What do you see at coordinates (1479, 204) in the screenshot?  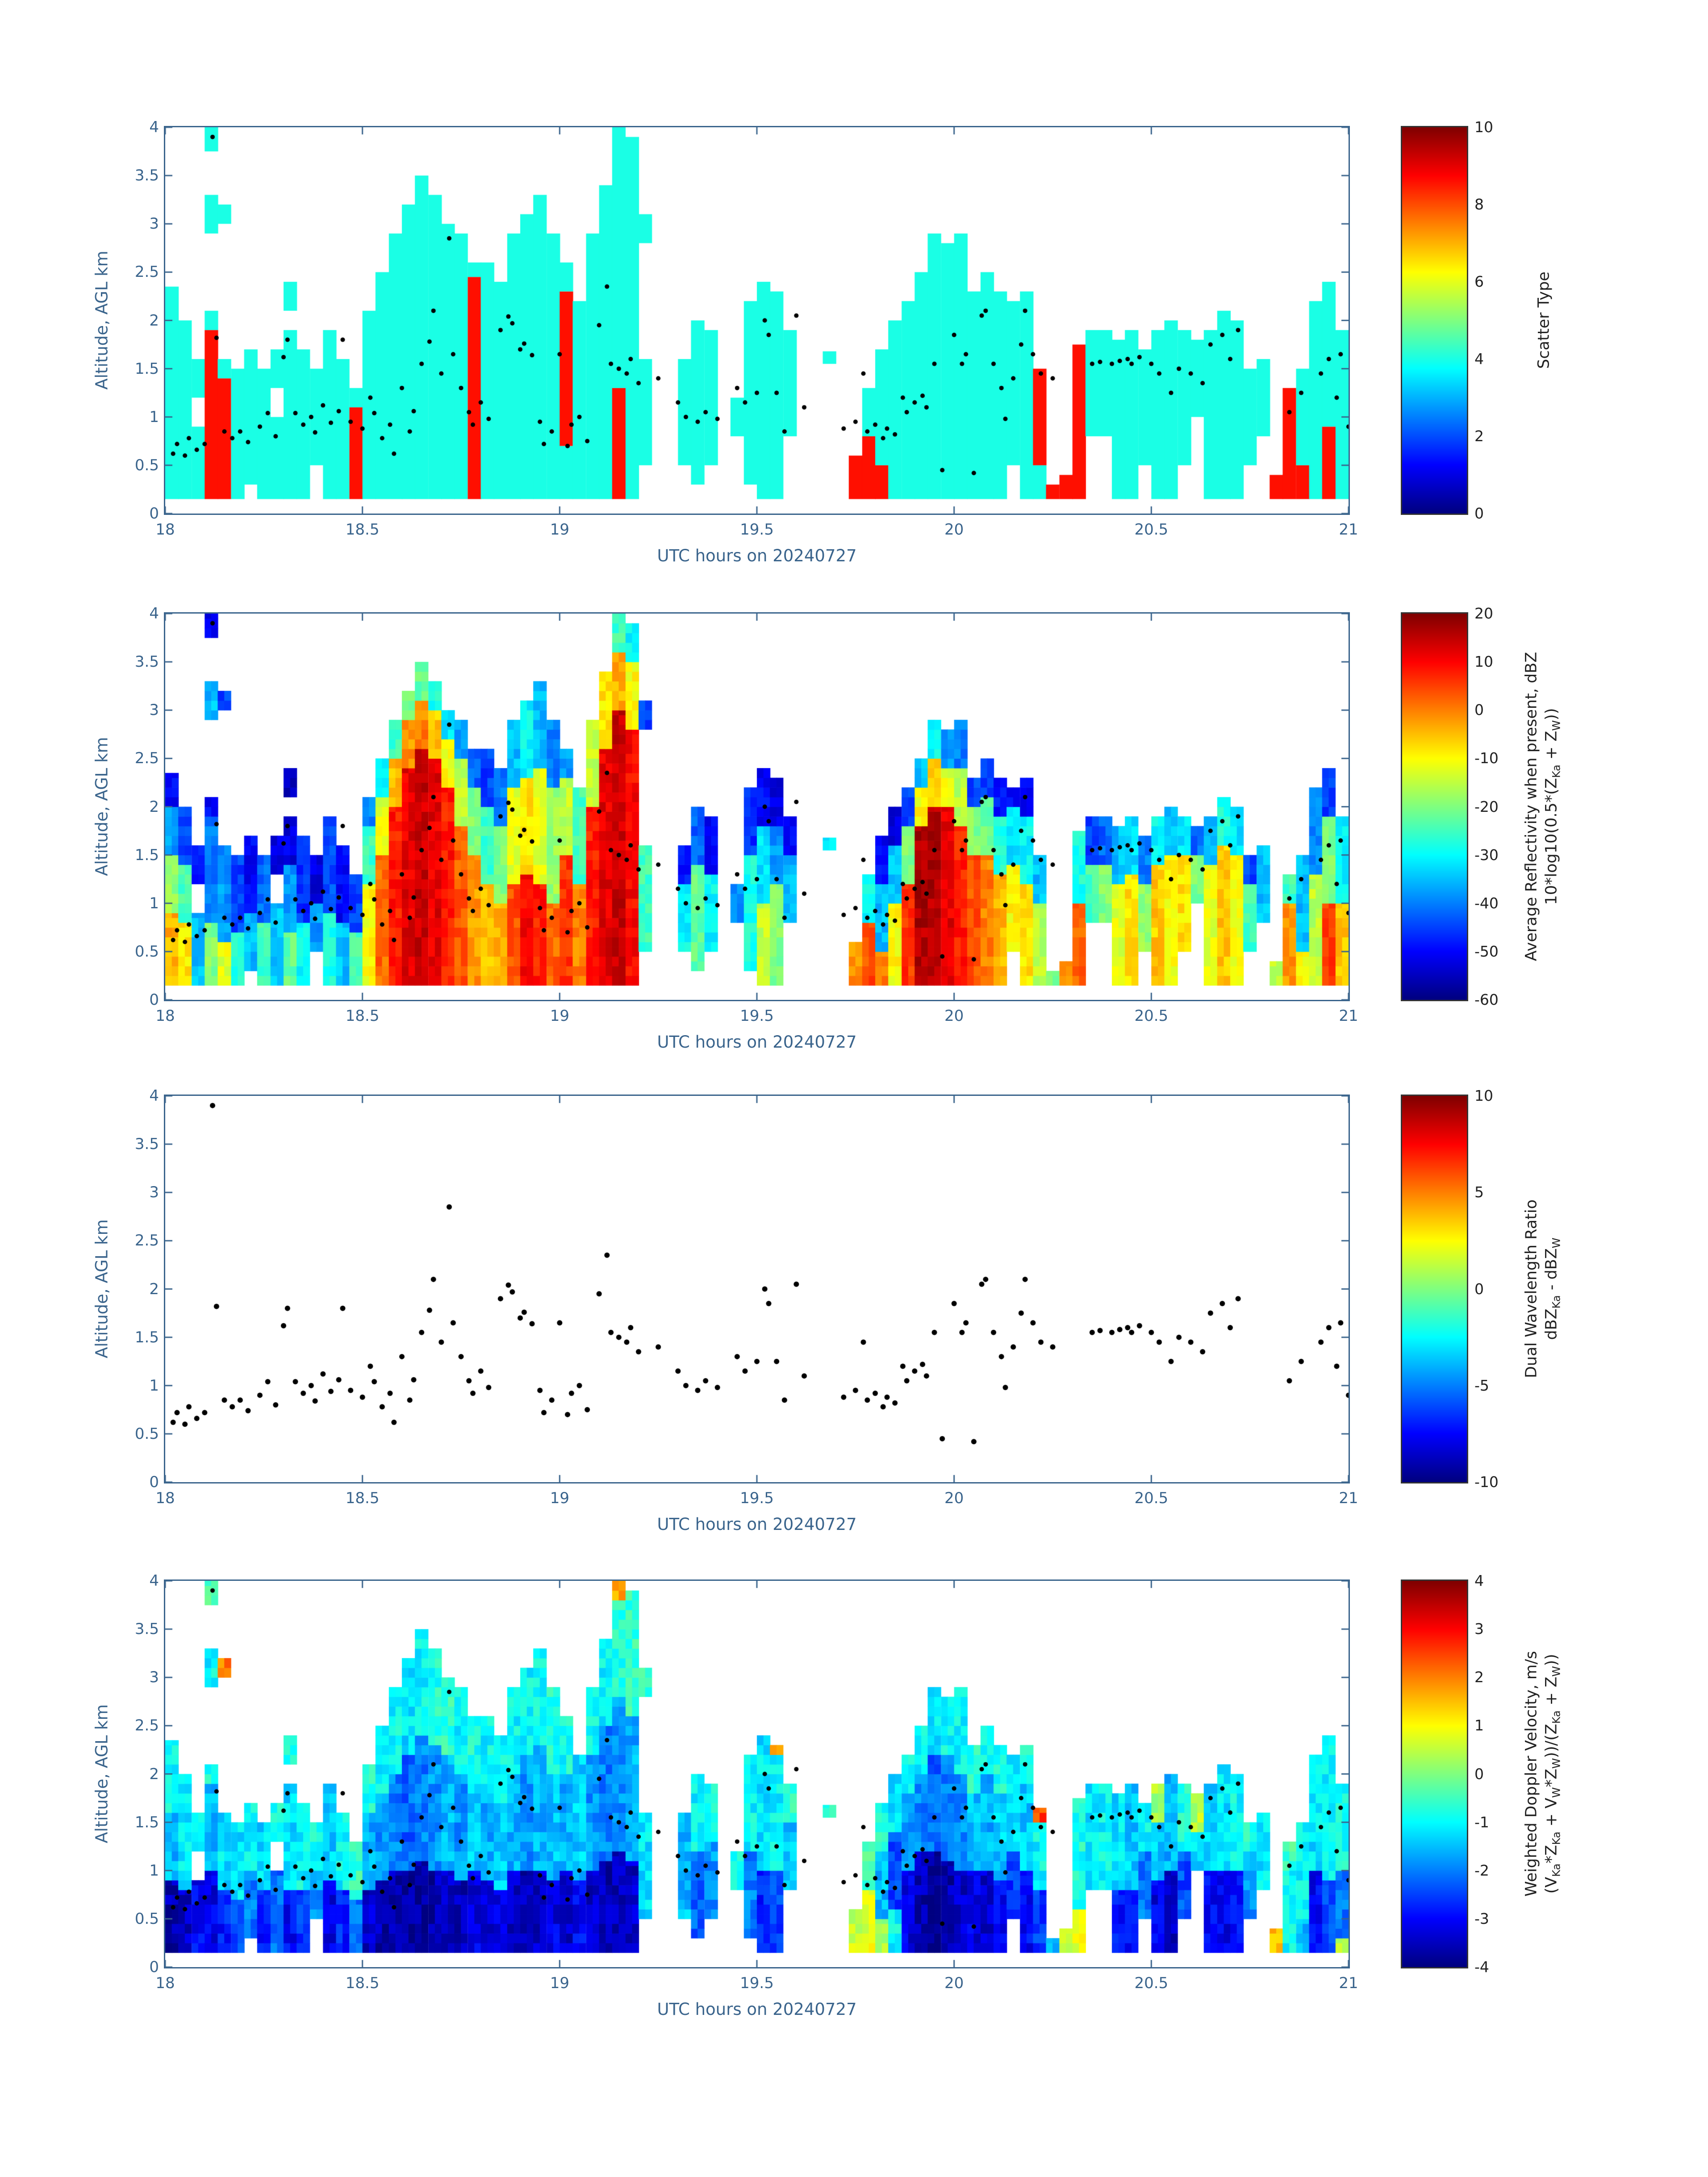 I see `colorbar-tick-label: 8` at bounding box center [1479, 204].